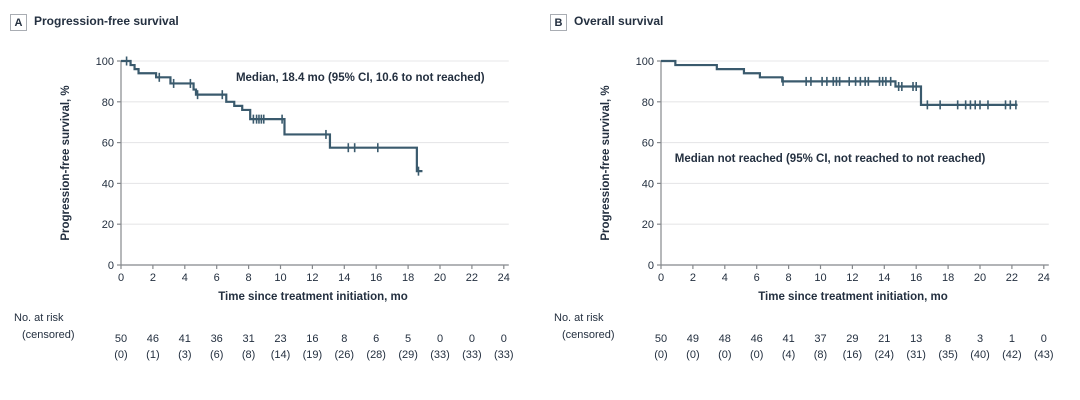 Image resolution: width=1080 pixels, height=400 pixels. What do you see at coordinates (1012, 339) in the screenshot?
I see `at-risk-value: 1` at bounding box center [1012, 339].